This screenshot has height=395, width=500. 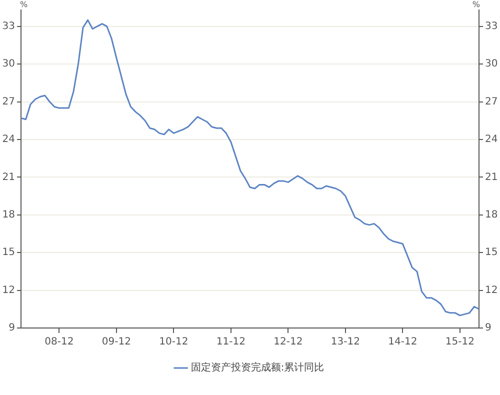 What do you see at coordinates (8, 177) in the screenshot?
I see `y-tick-label: 21` at bounding box center [8, 177].